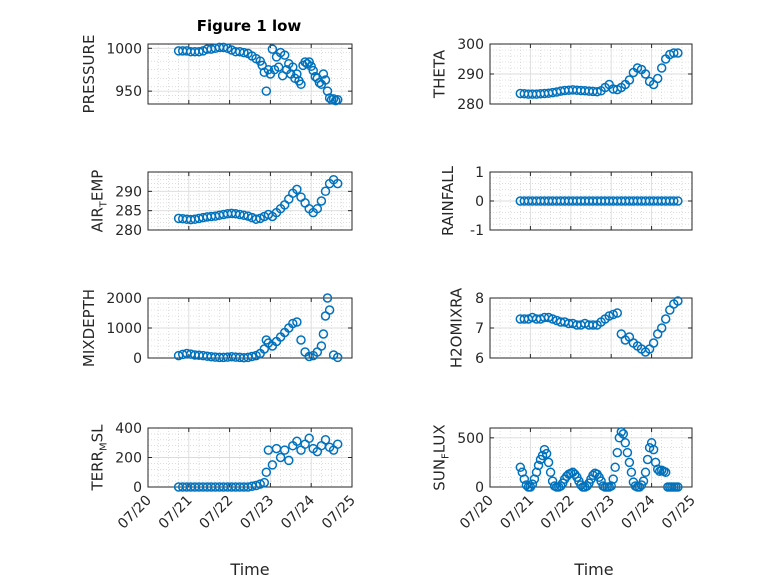 Image resolution: width=778 pixels, height=583 pixels. What do you see at coordinates (570, 327) in the screenshot?
I see `subplot-h2omixra: 6 7 8 H2OMIXRA` at bounding box center [570, 327].